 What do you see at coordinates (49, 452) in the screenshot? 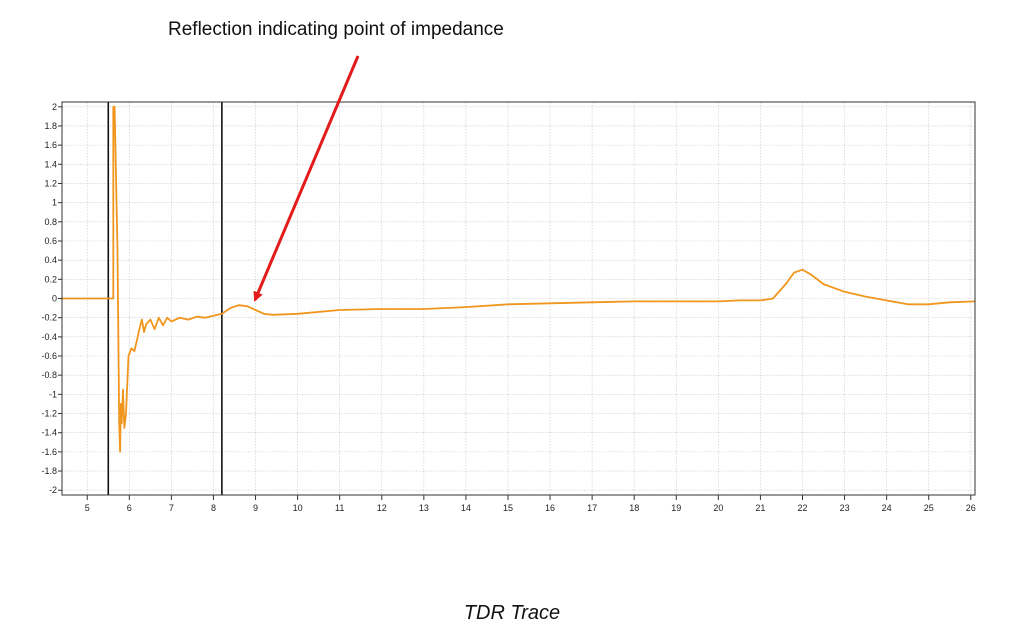
I see `y-tick-label: -1.6` at bounding box center [49, 452].